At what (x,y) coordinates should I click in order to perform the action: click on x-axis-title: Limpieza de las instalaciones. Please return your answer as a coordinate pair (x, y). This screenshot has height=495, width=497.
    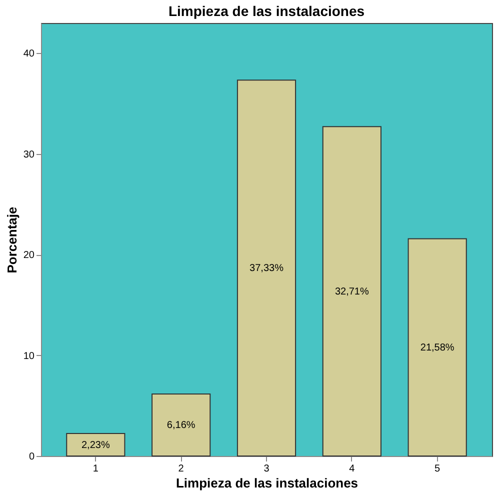
    Looking at the image, I should click on (267, 483).